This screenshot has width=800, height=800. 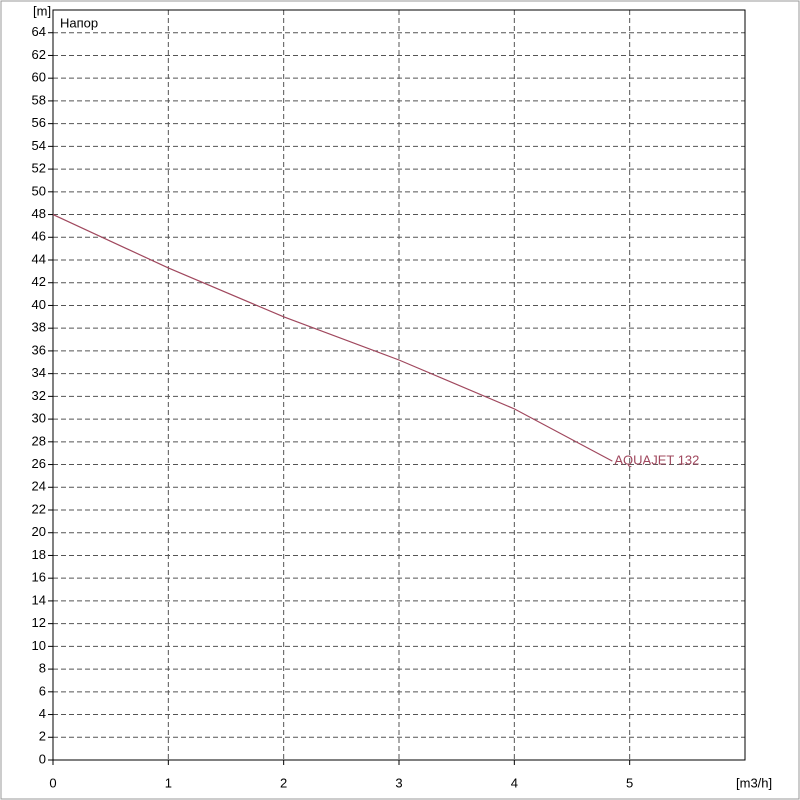 What do you see at coordinates (39, 145) in the screenshot?
I see `y-tick-label: 54` at bounding box center [39, 145].